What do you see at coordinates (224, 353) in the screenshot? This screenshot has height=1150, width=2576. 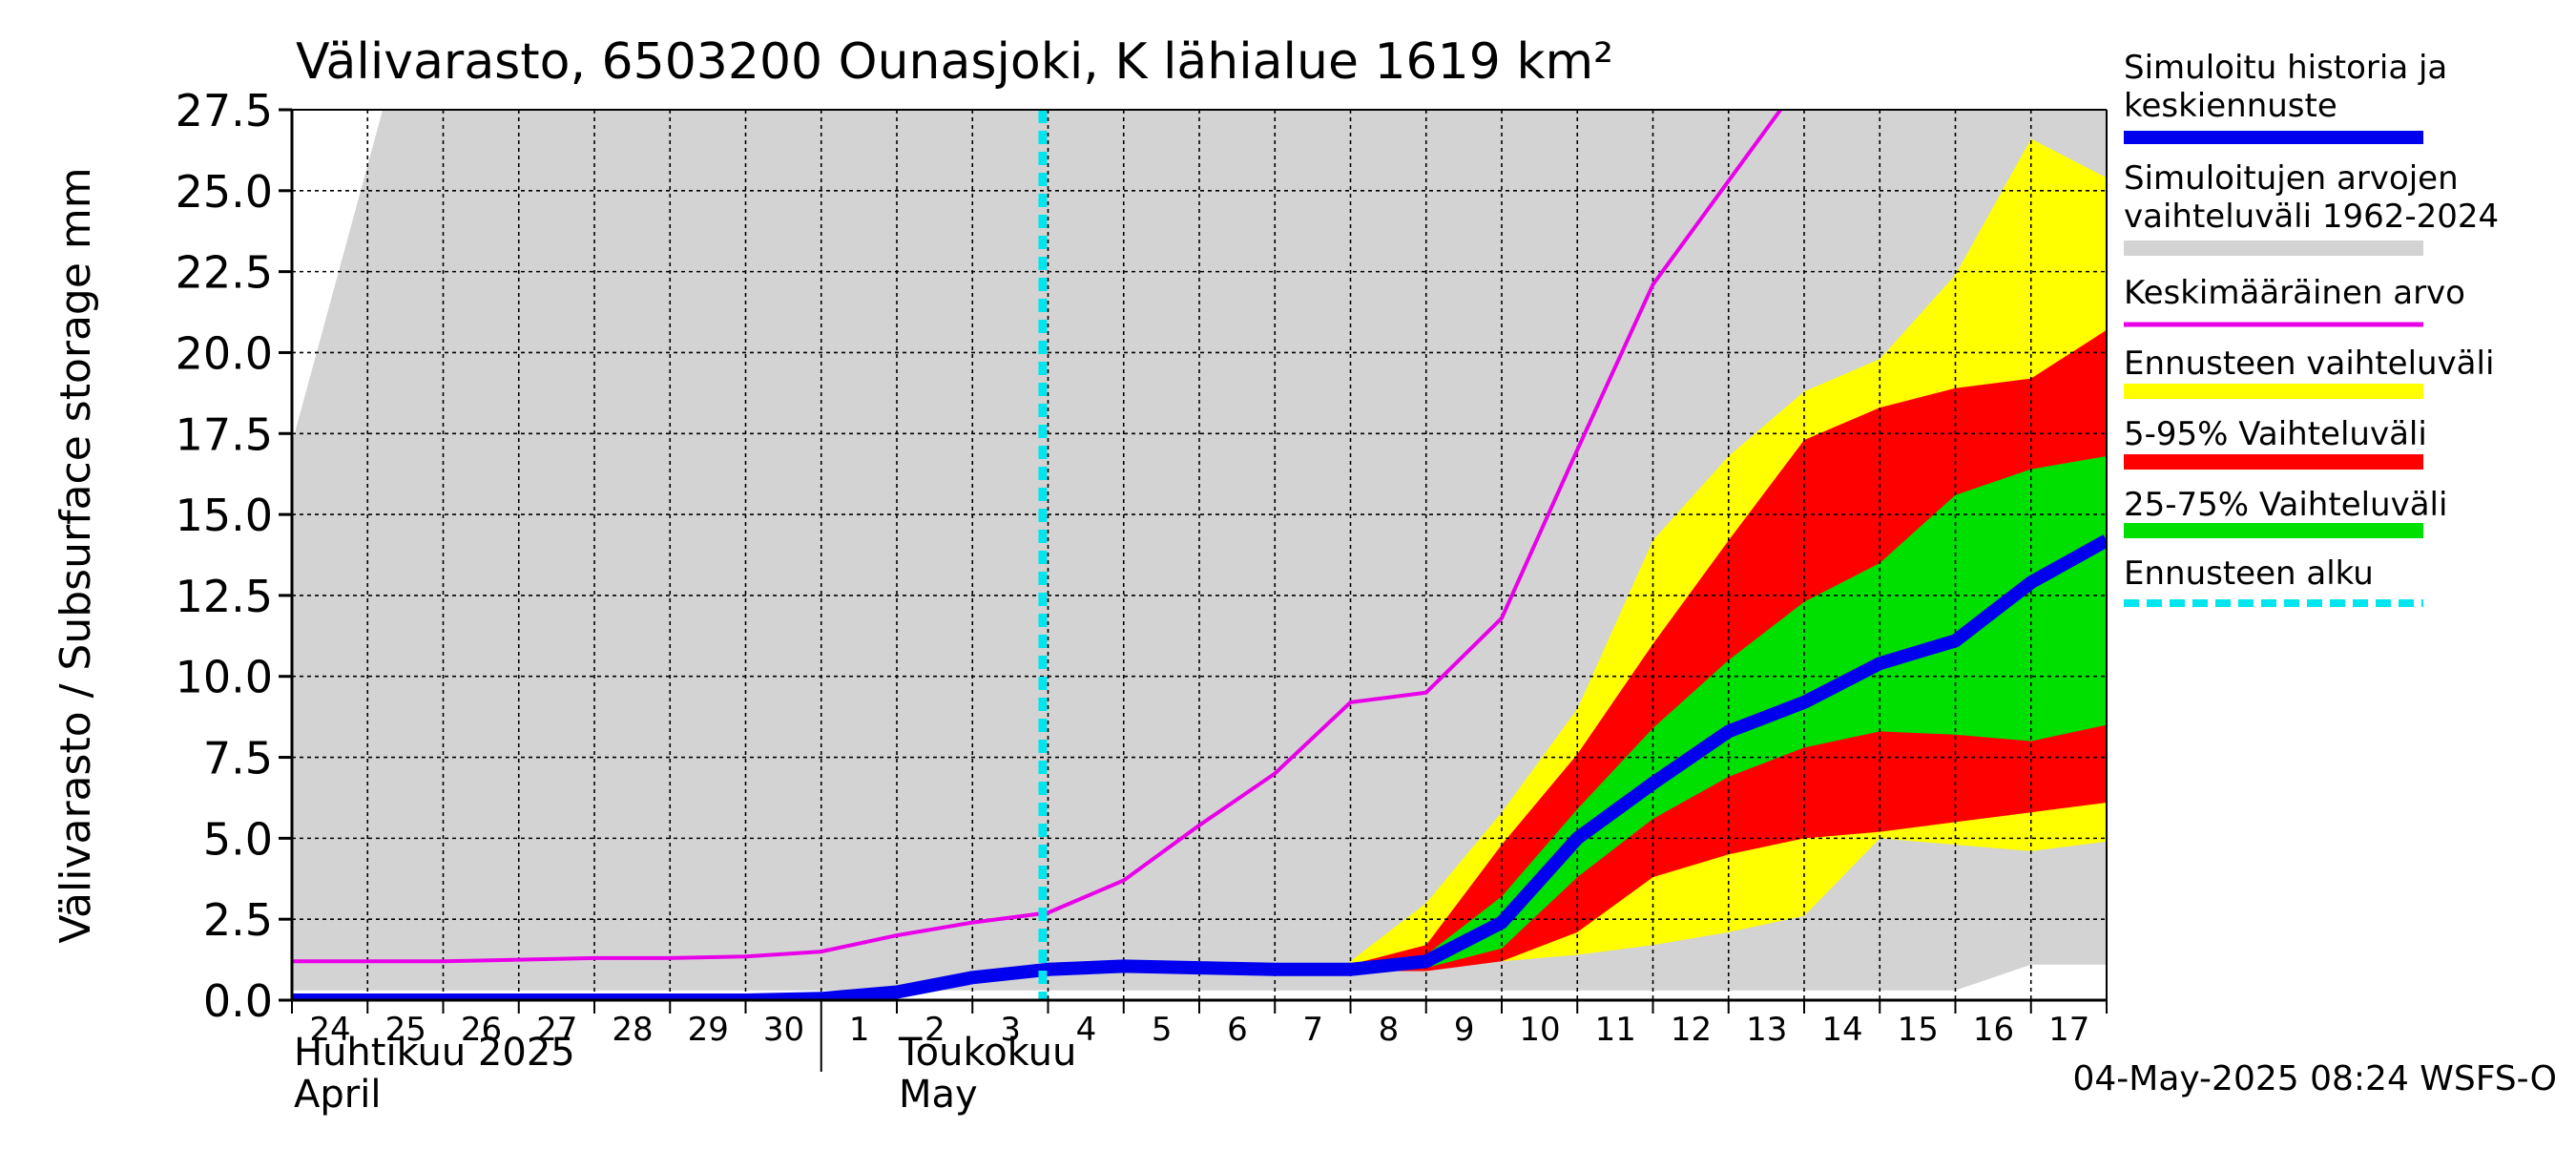 I see `y-tick-label: 20.0` at bounding box center [224, 353].